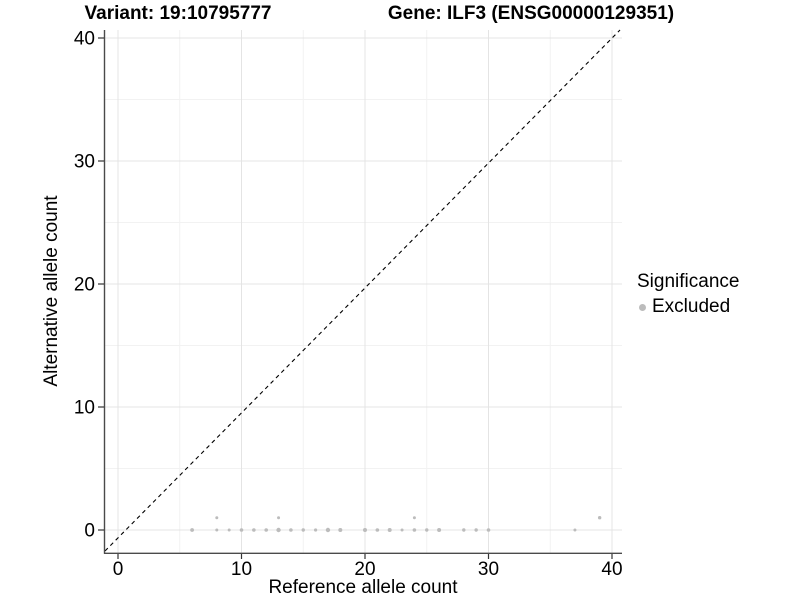 The image size is (800, 600). Describe the element at coordinates (51, 291) in the screenshot. I see `y-axis-title: Alternative allele count` at that location.